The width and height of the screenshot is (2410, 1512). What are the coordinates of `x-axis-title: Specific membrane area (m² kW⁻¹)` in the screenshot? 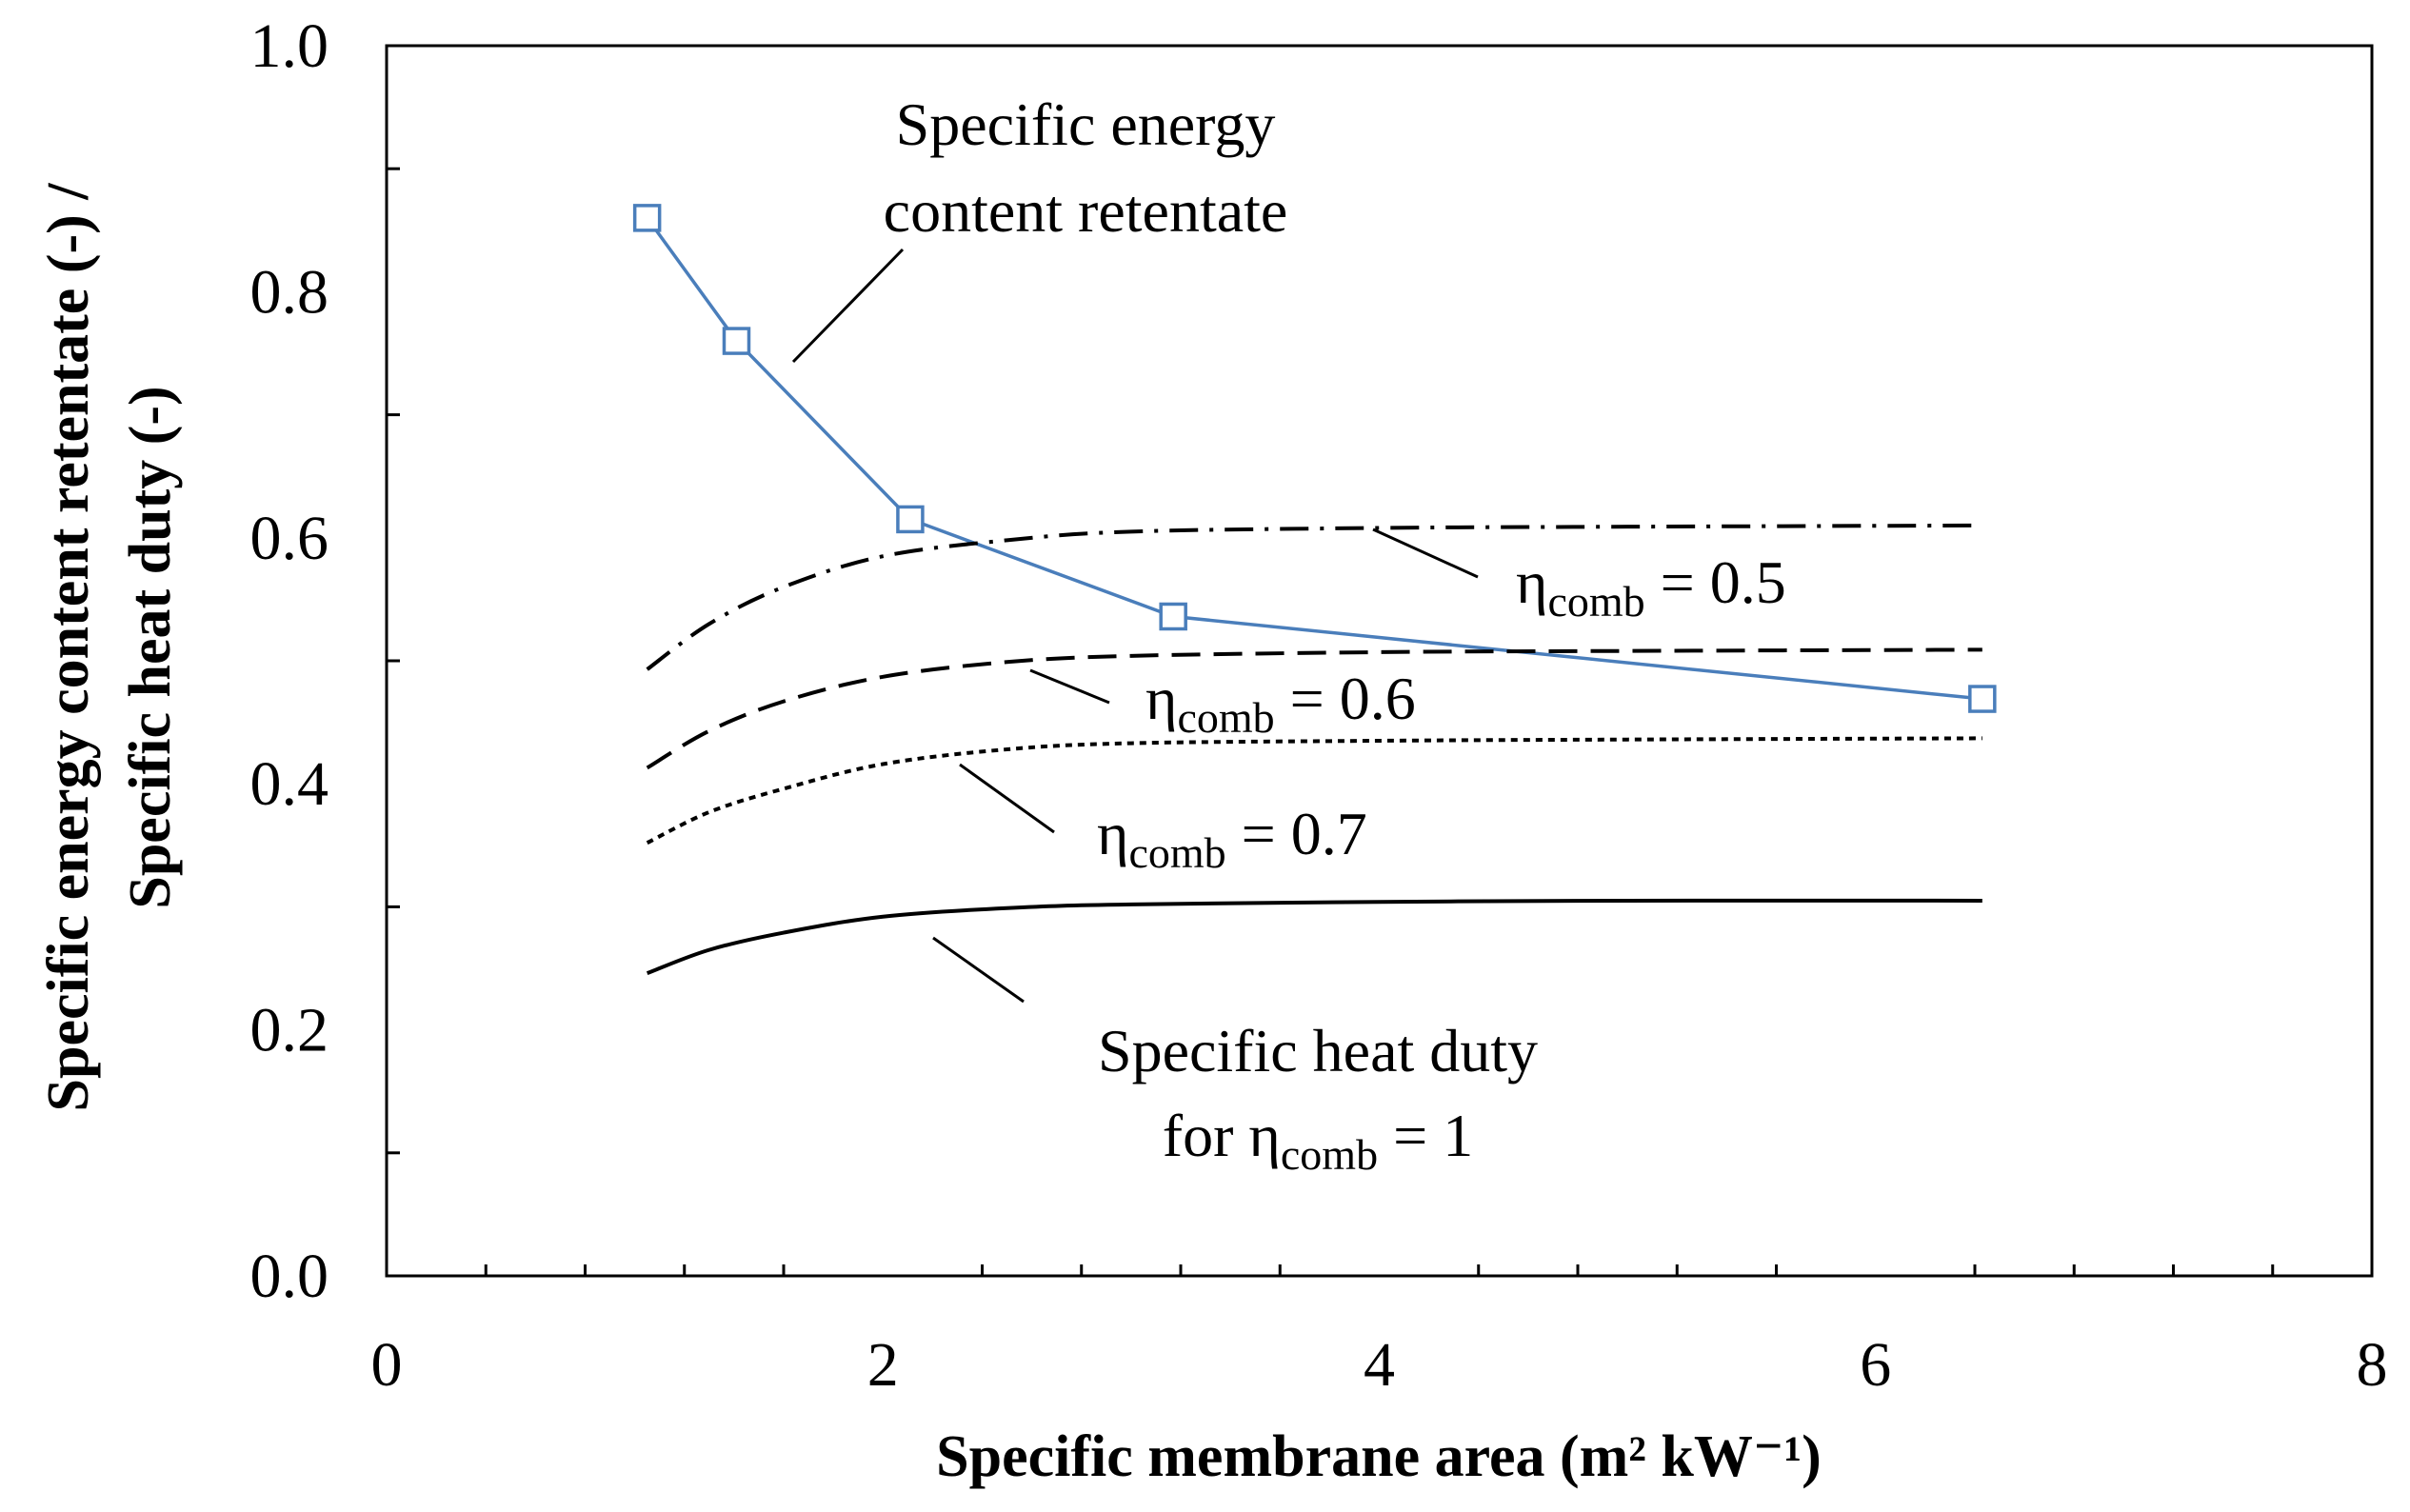 It's located at (1379, 1456).